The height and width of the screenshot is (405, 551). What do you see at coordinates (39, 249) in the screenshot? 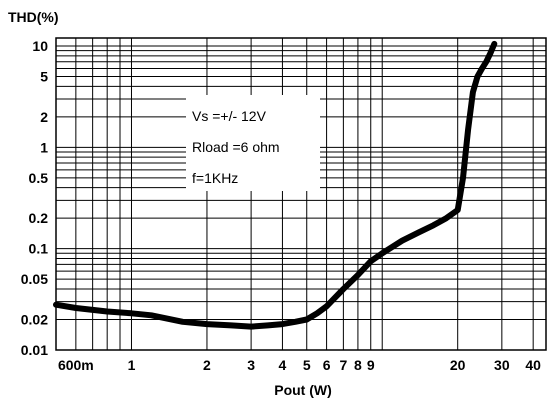
I see `y-tick-label: 0.1` at bounding box center [39, 249].